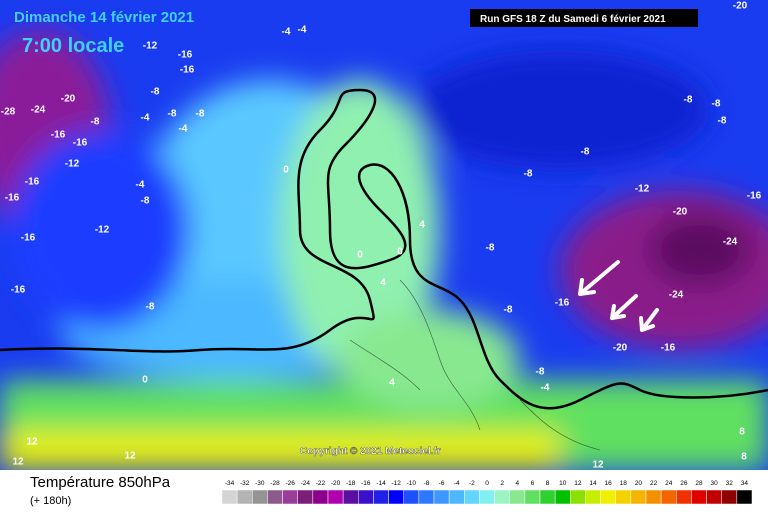 This screenshot has height=512, width=768. What do you see at coordinates (275, 483) in the screenshot?
I see `colorbar-label: -28` at bounding box center [275, 483].